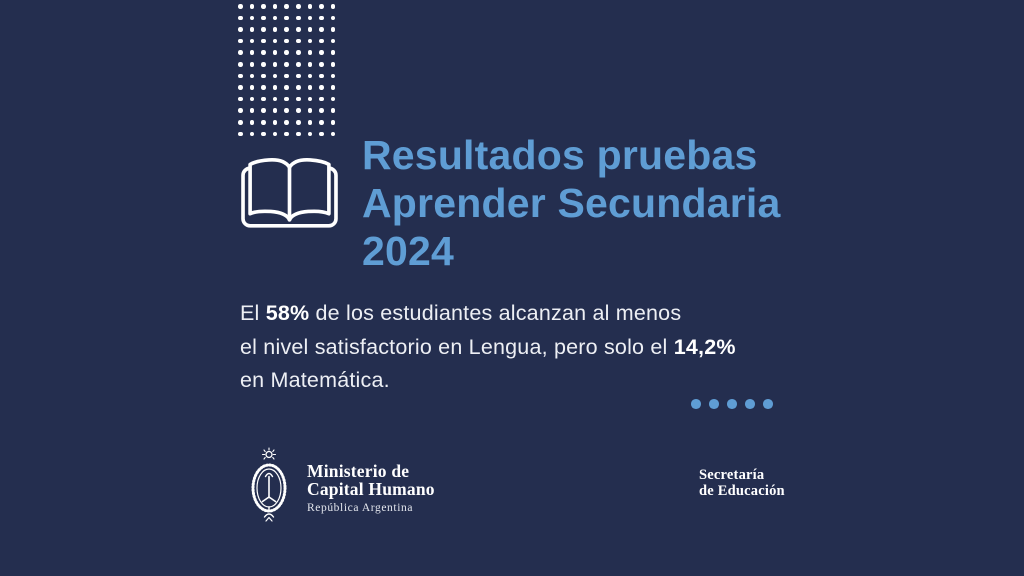  Describe the element at coordinates (269, 484) in the screenshot. I see `argentina-coat-of-arms-icon` at that location.